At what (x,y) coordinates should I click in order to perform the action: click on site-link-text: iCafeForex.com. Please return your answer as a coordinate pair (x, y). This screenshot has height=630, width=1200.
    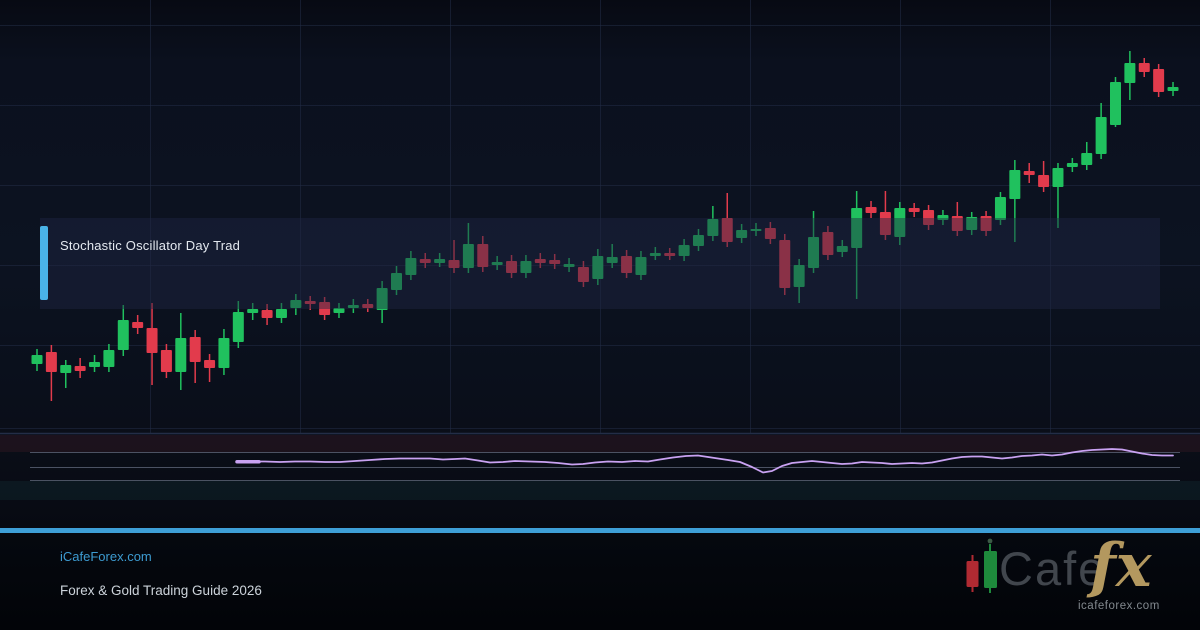
    Looking at the image, I should click on (106, 556).